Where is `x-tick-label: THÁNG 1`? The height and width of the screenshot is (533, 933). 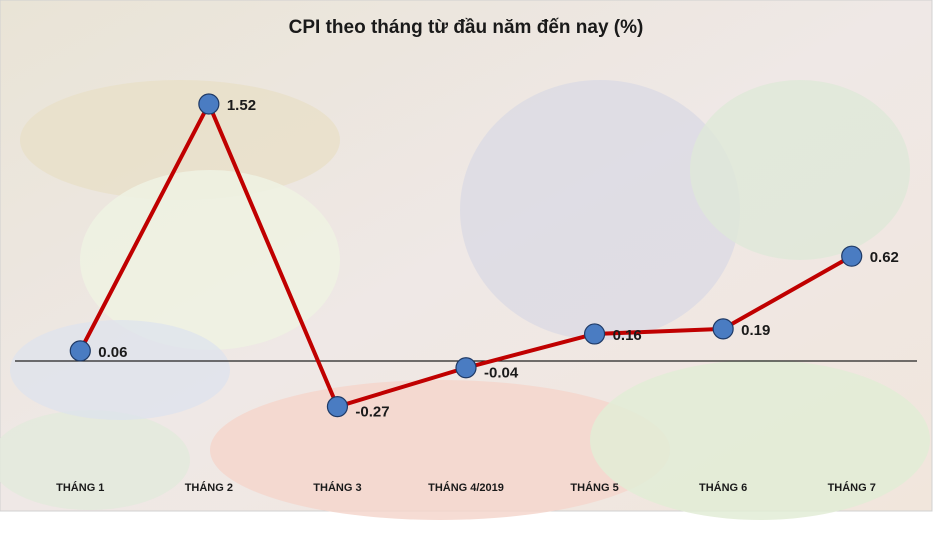 x-tick-label: THÁNG 1 is located at coordinates (80, 487).